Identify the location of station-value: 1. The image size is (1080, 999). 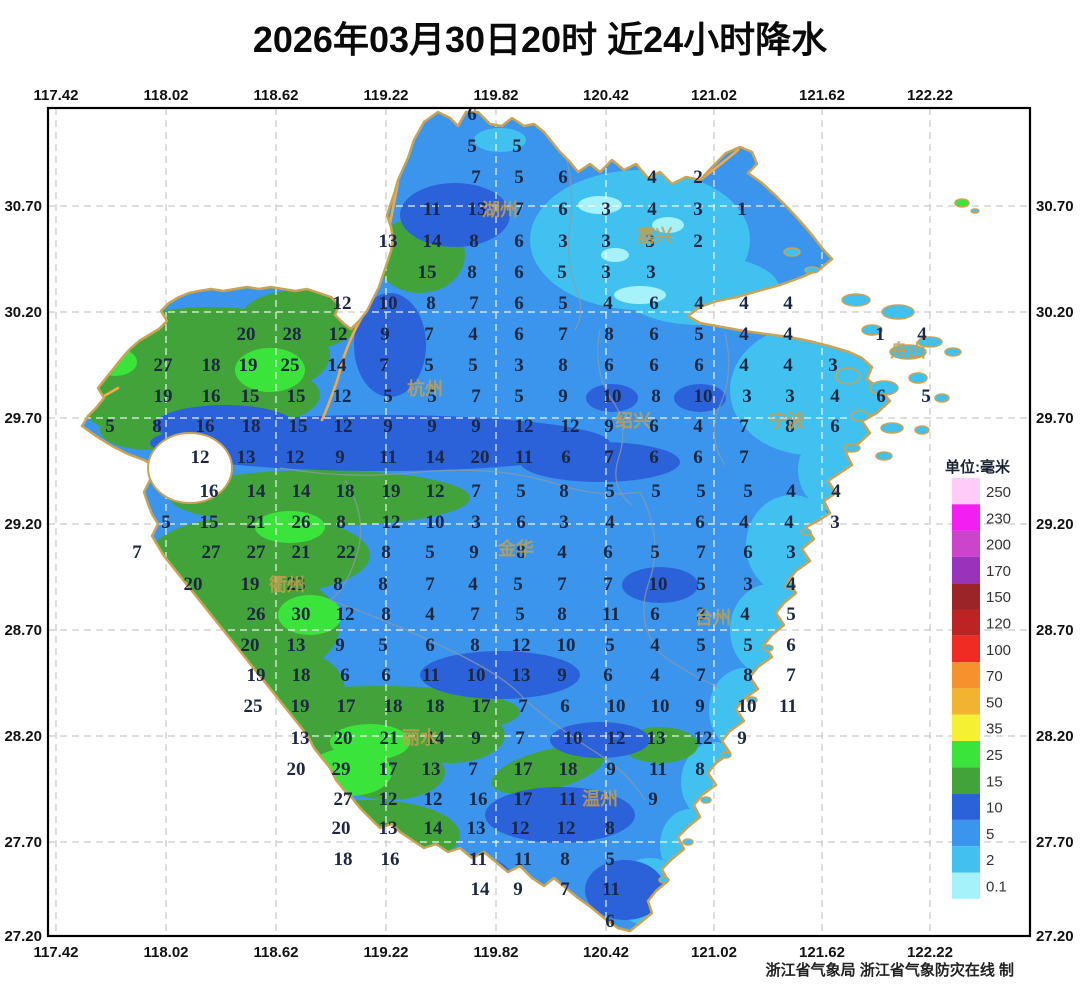
(742, 209).